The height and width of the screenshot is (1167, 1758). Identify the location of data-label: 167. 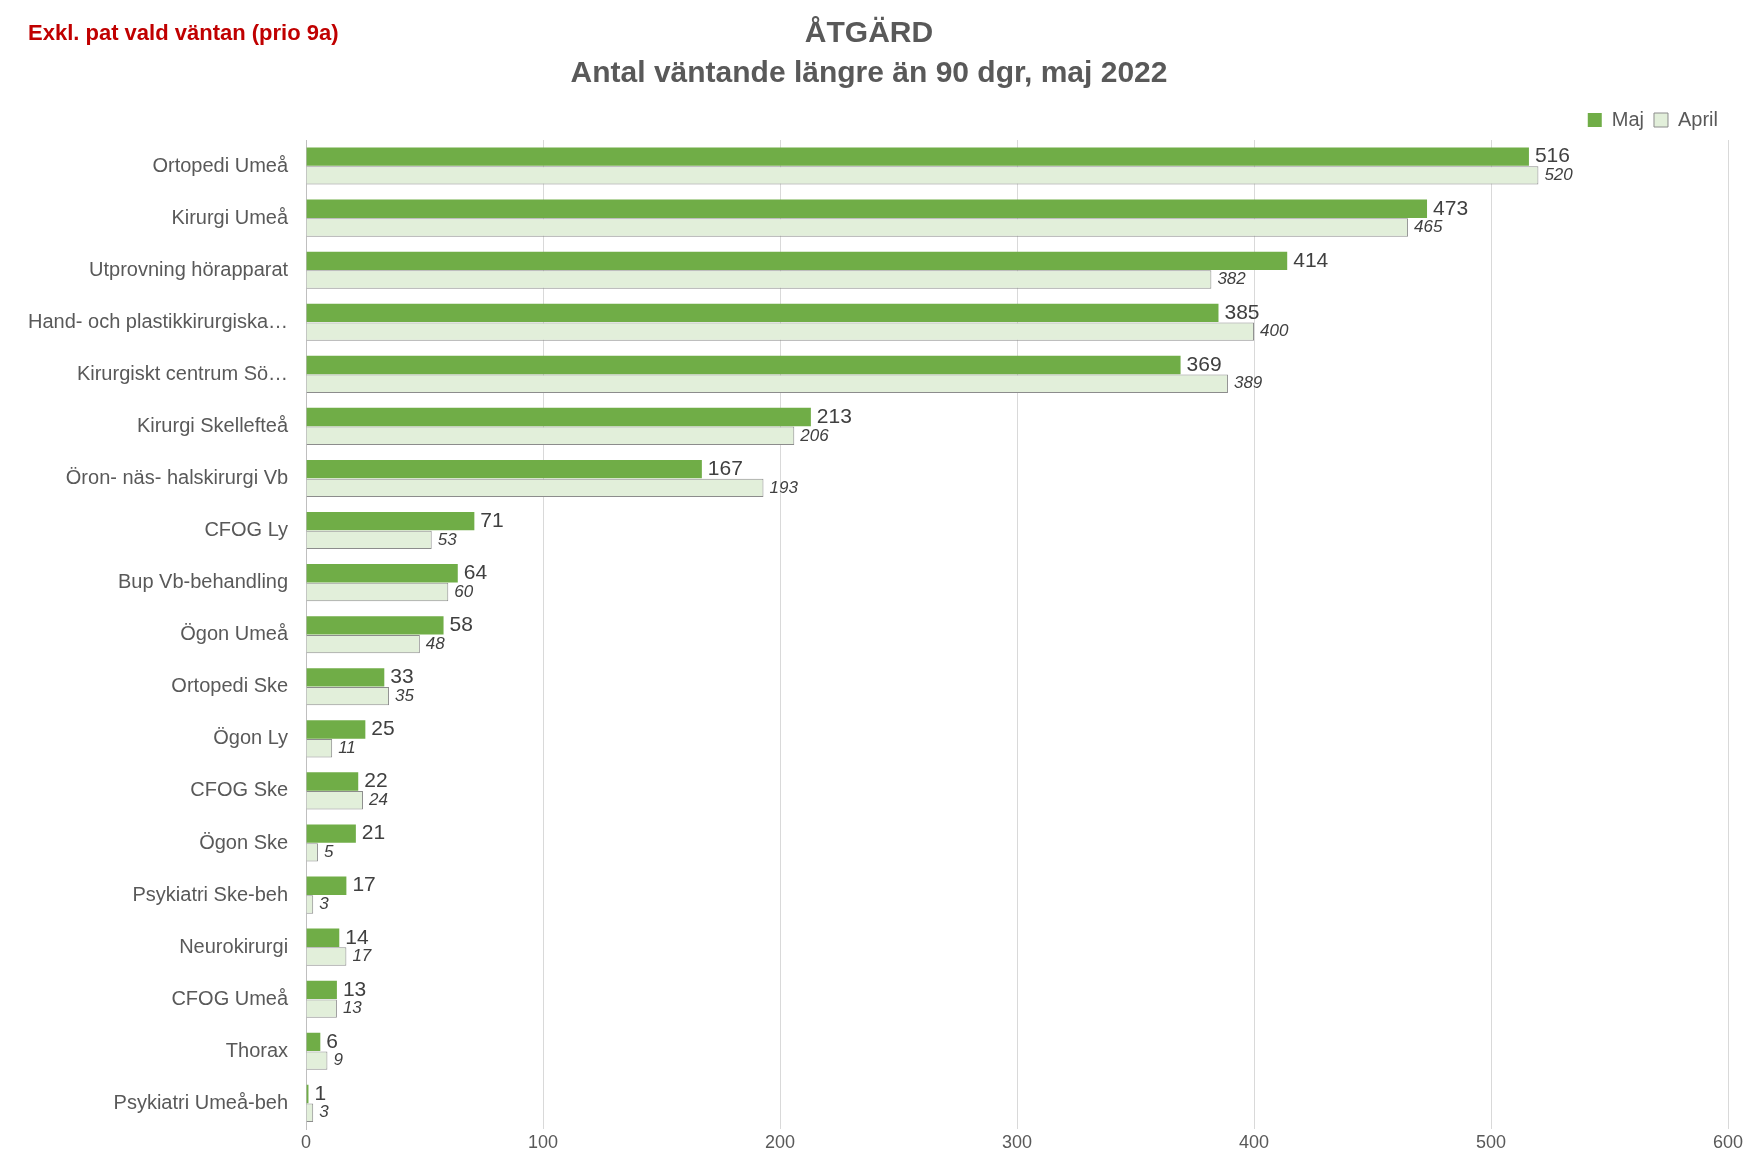
(725, 467).